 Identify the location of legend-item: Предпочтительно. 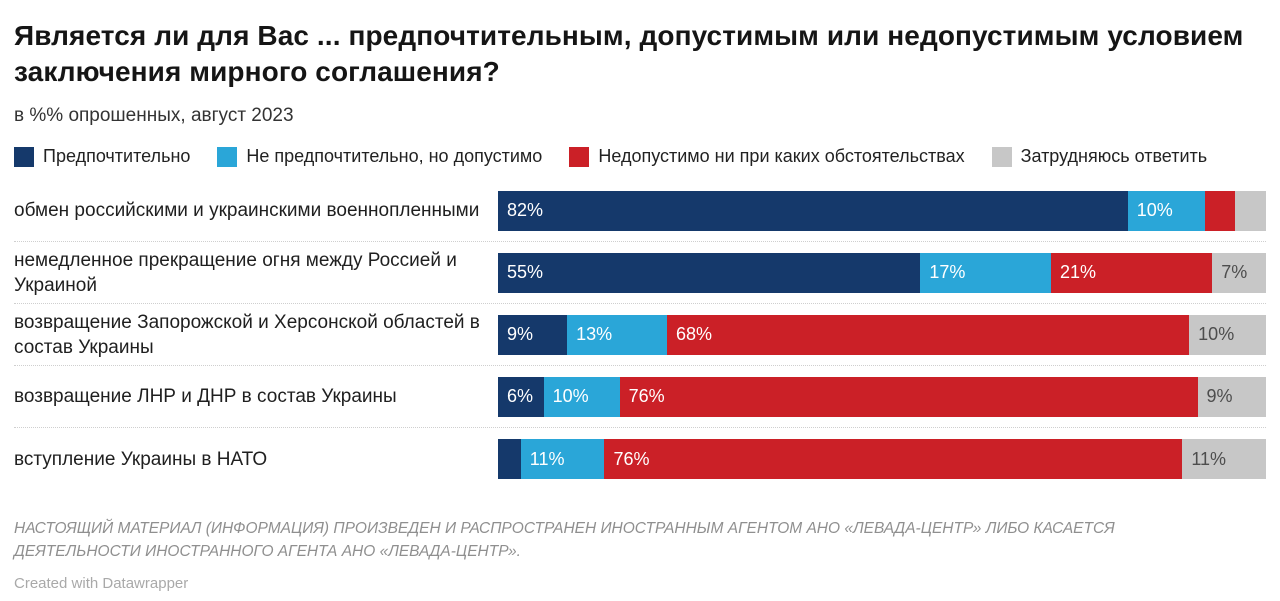
(102, 156).